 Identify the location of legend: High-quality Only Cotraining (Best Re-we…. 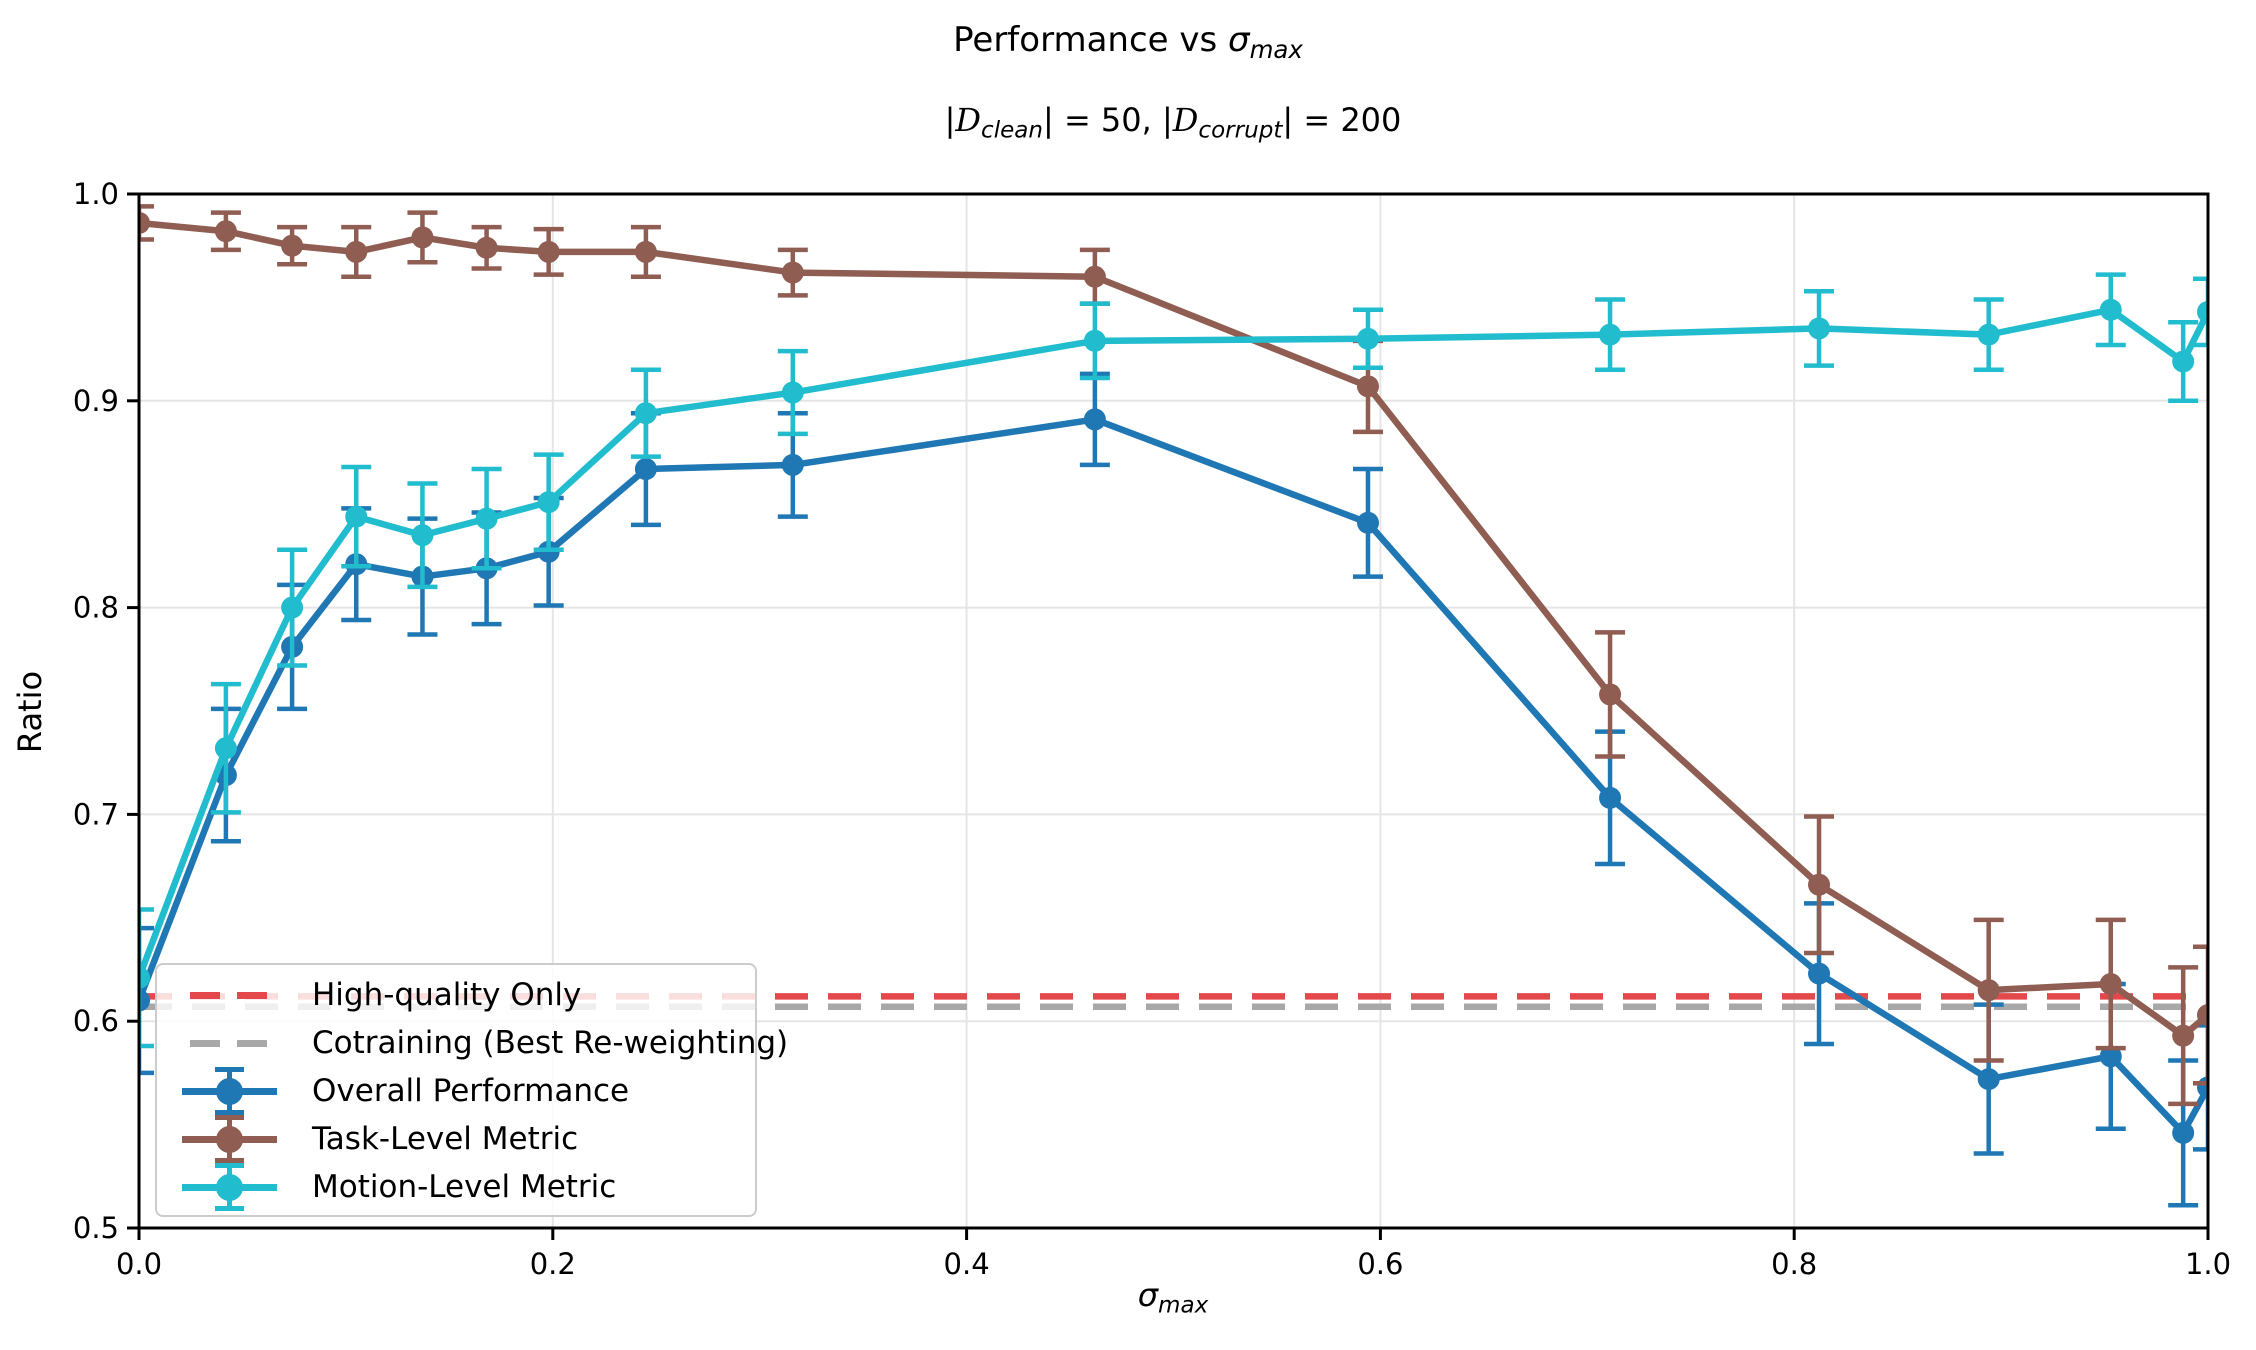
(471, 1090).